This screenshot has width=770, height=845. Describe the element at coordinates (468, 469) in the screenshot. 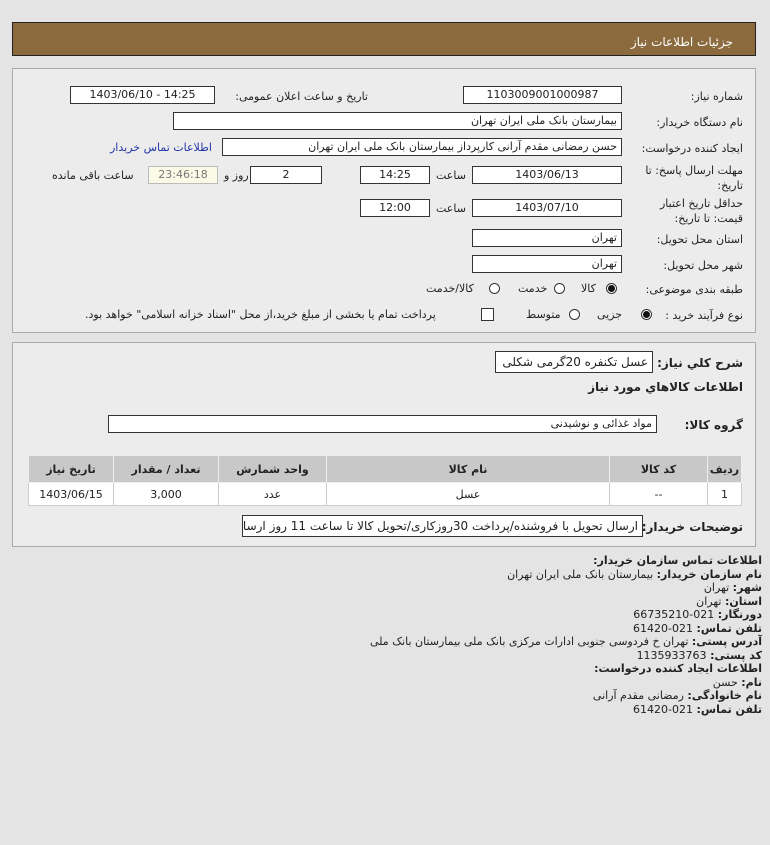

I see `col-name: نام کالا` at that location.